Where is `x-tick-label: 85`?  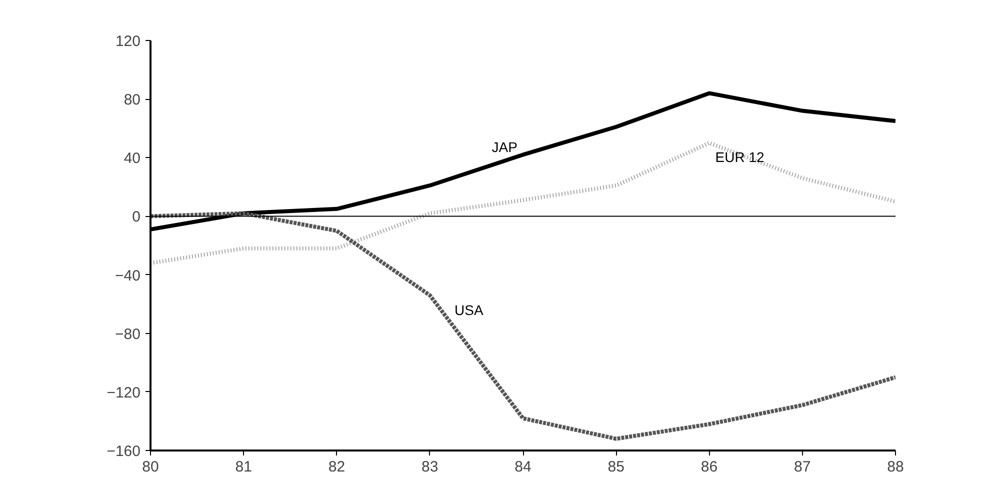 x-tick-label: 85 is located at coordinates (616, 467).